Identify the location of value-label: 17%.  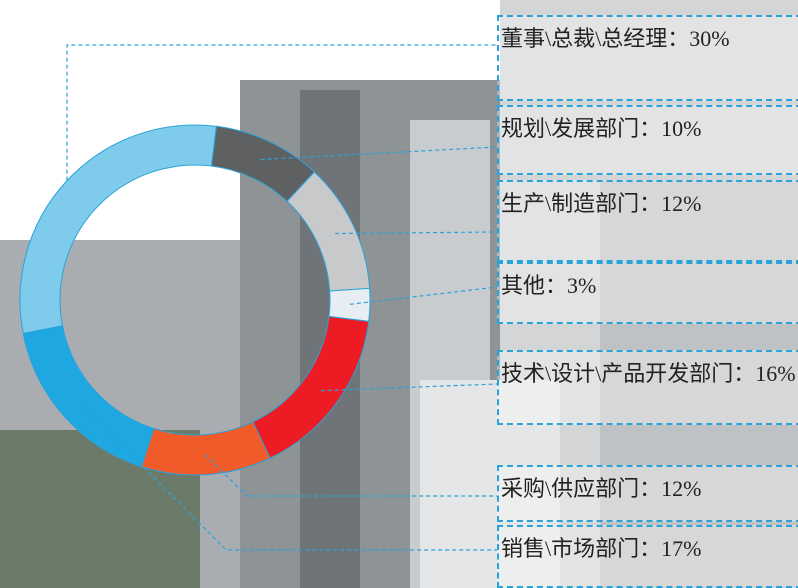
(681, 548).